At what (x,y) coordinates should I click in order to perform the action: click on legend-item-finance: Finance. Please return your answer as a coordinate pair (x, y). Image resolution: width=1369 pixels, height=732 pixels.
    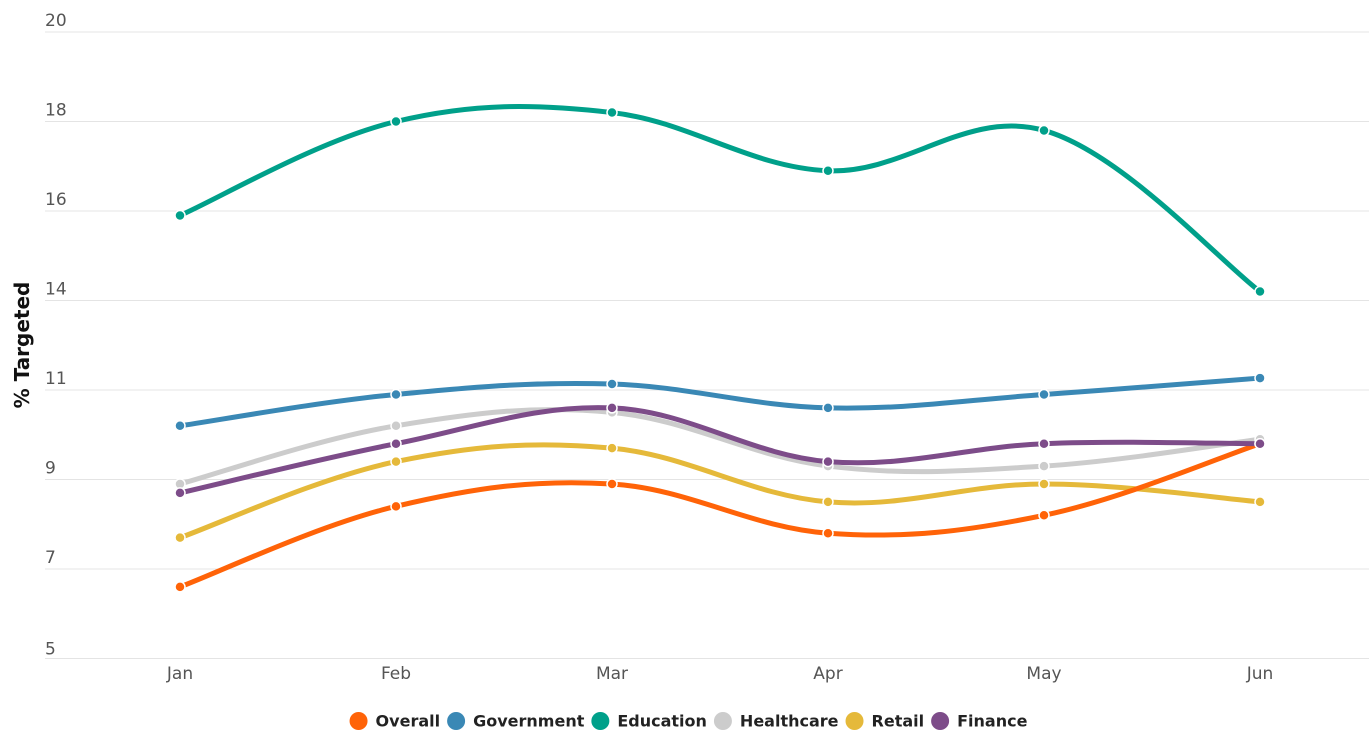
    Looking at the image, I should click on (979, 721).